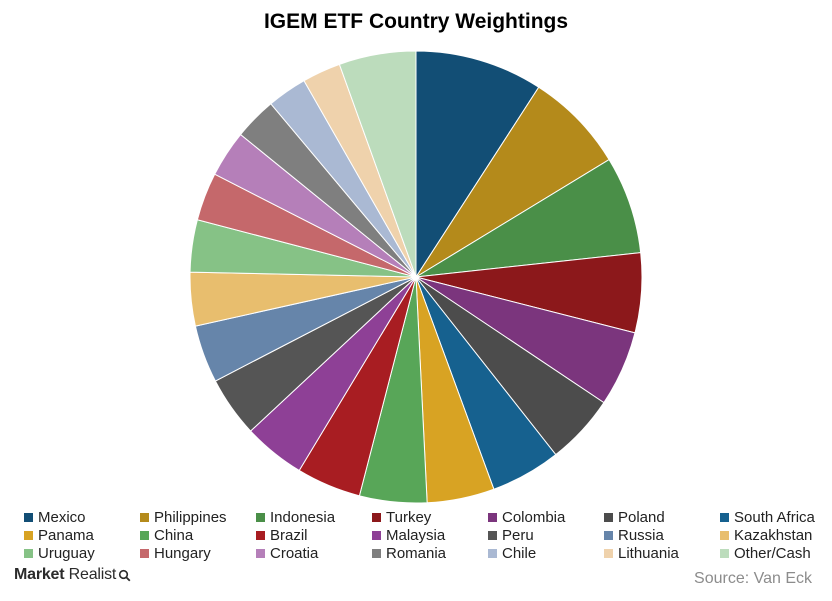 The image size is (832, 601). What do you see at coordinates (377, 164) in the screenshot?
I see `pie-slice-other-cash` at bounding box center [377, 164].